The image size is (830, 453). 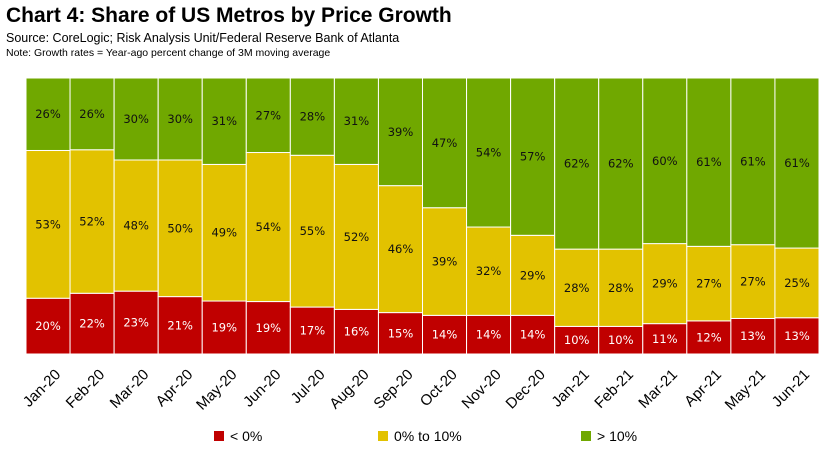 What do you see at coordinates (797, 283) in the screenshot?
I see `data-label-moderate-jun-21: 25%` at bounding box center [797, 283].